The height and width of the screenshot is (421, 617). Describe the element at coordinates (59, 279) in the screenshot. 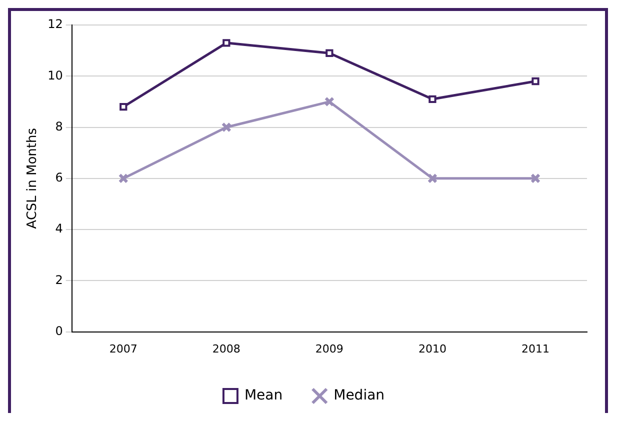

I see `y-tick-label: 2` at that location.